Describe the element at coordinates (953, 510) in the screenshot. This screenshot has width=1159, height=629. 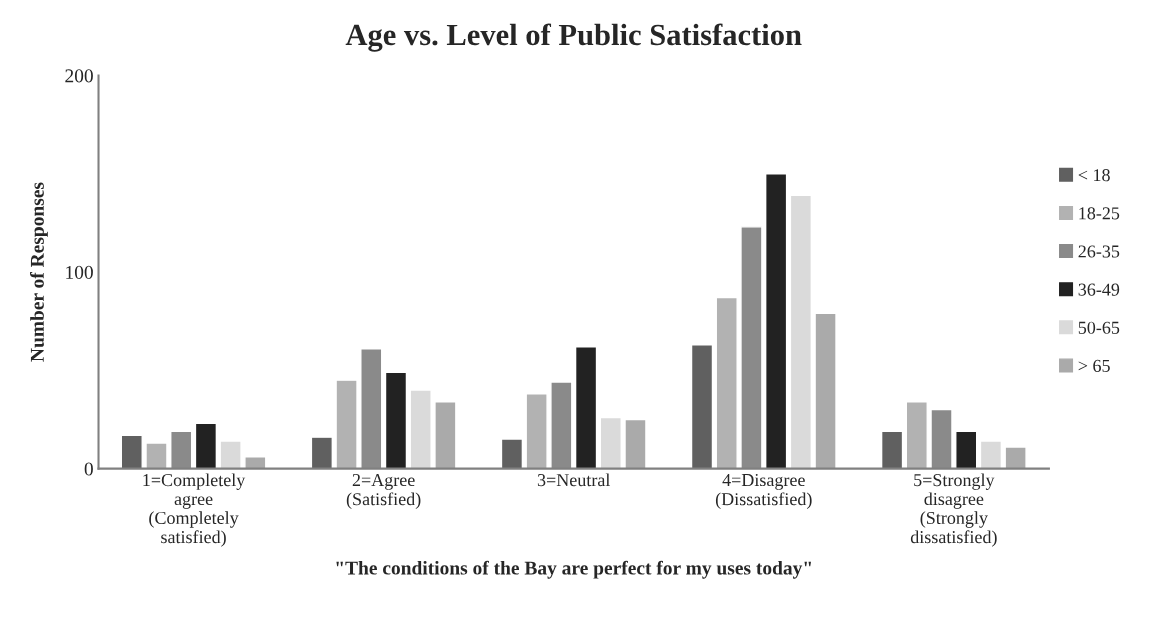
I see `x-tick-label: 5=Strongly disagree (Strongly dissatisfied)` at that location.